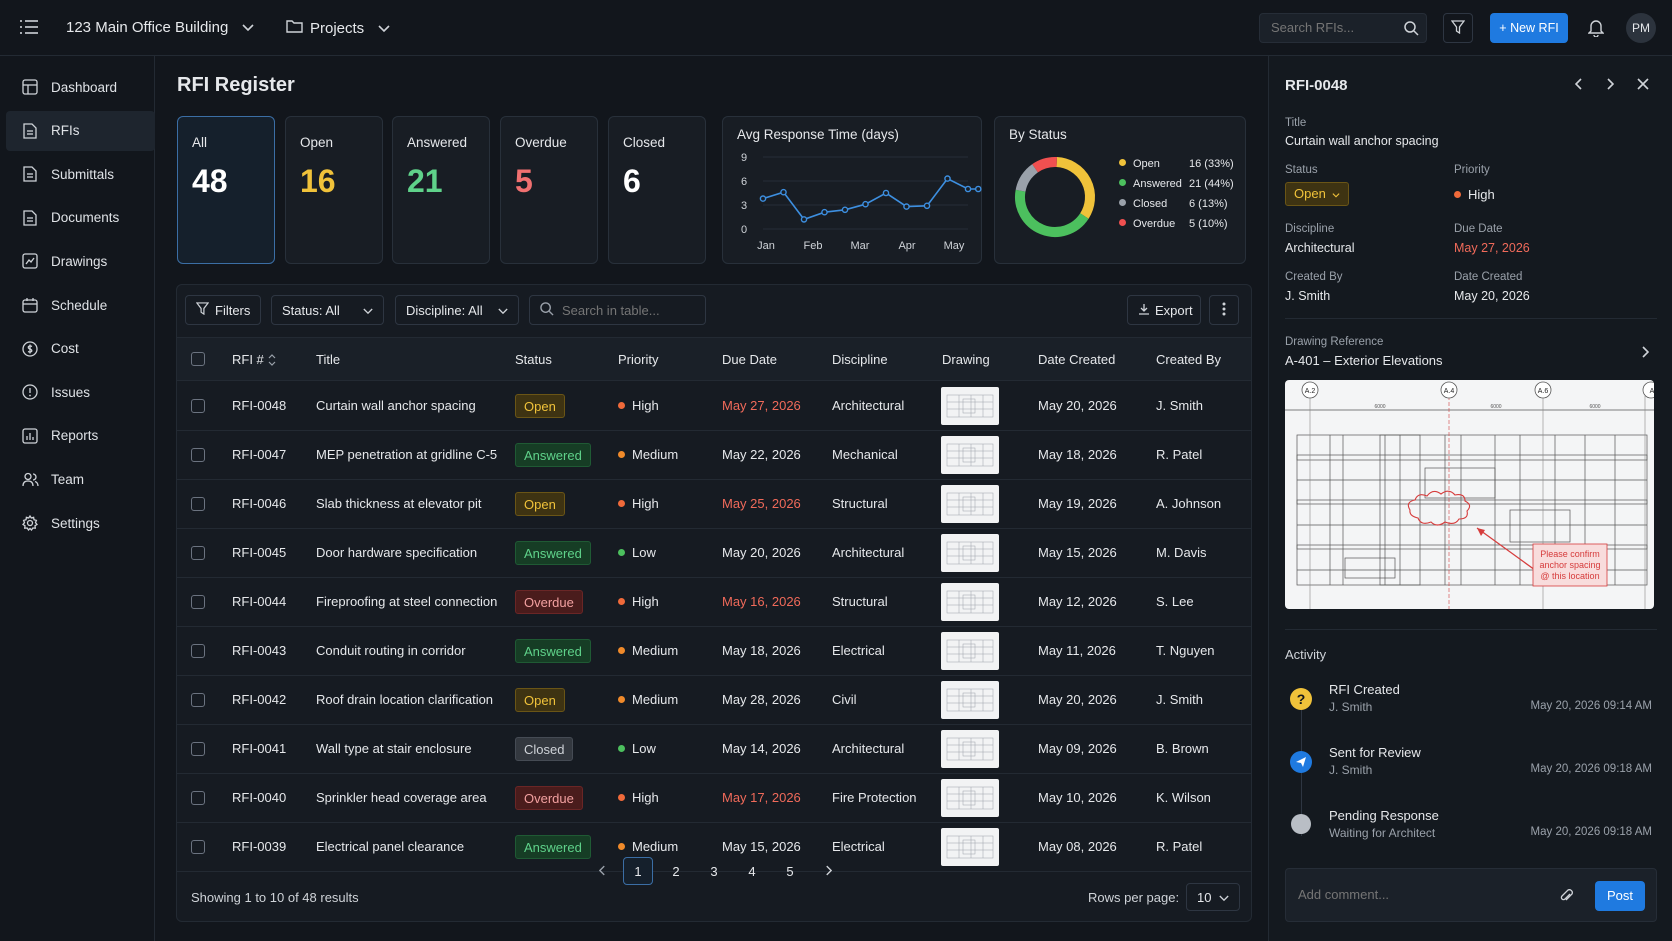  What do you see at coordinates (399, 503) in the screenshot?
I see `rfi-title: Slab thickness at elevator pit` at bounding box center [399, 503].